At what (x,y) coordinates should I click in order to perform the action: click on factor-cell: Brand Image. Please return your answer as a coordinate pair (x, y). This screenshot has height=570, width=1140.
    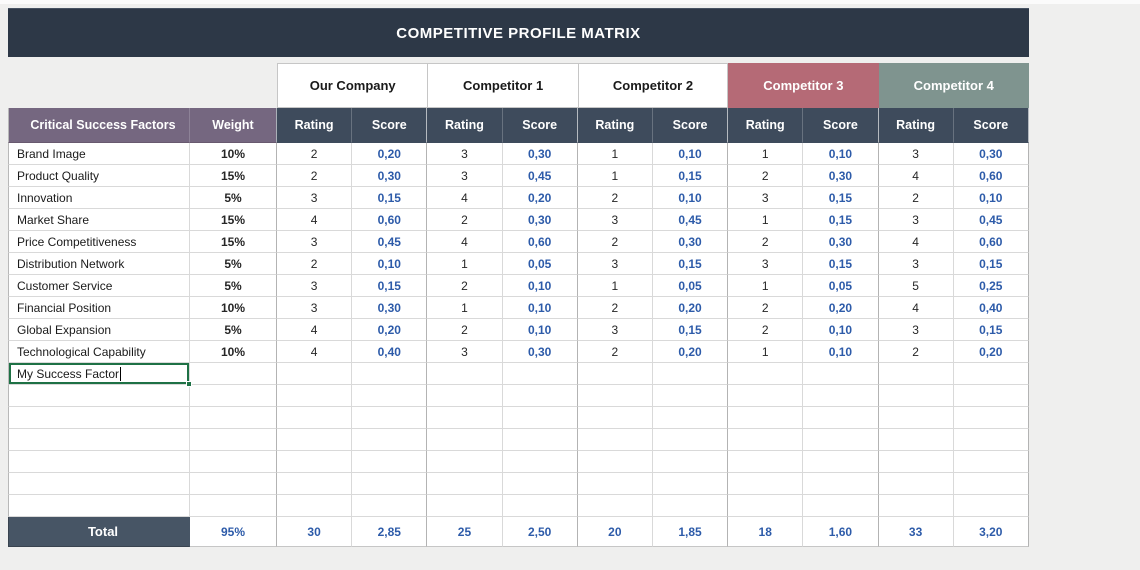
    Looking at the image, I should click on (99, 154).